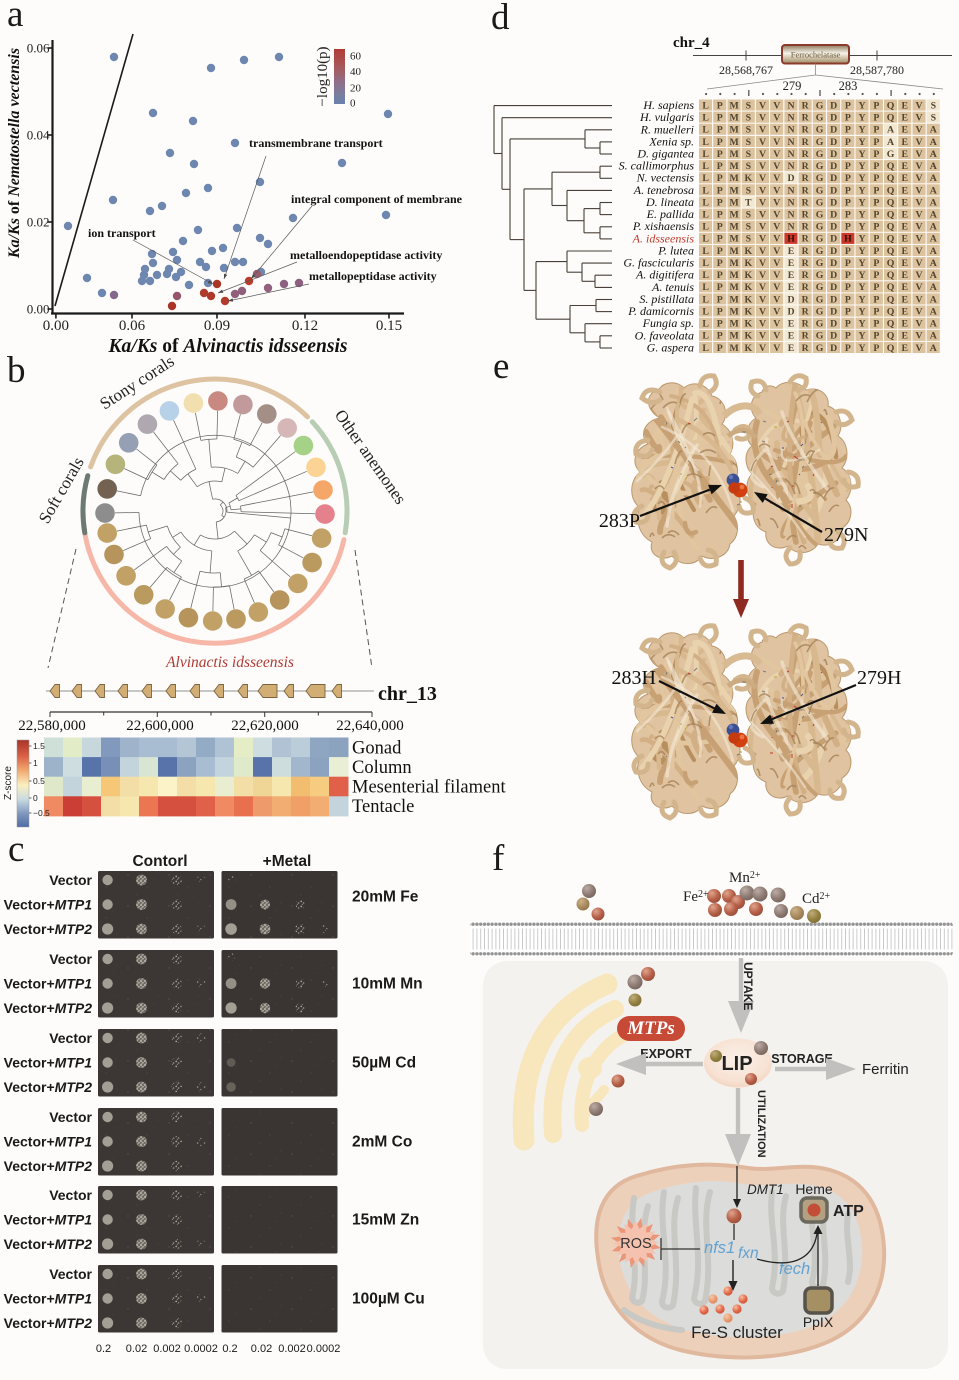  What do you see at coordinates (891, 336) in the screenshot?
I see `svg-text: Q` at bounding box center [891, 336].